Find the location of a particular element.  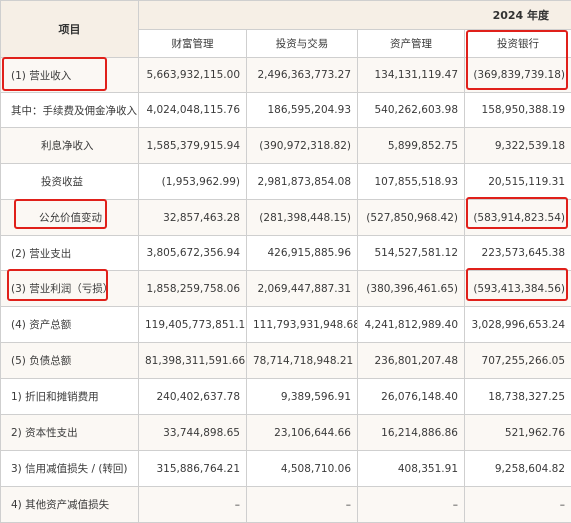

item-column-header: 项目 is located at coordinates (70, 29).